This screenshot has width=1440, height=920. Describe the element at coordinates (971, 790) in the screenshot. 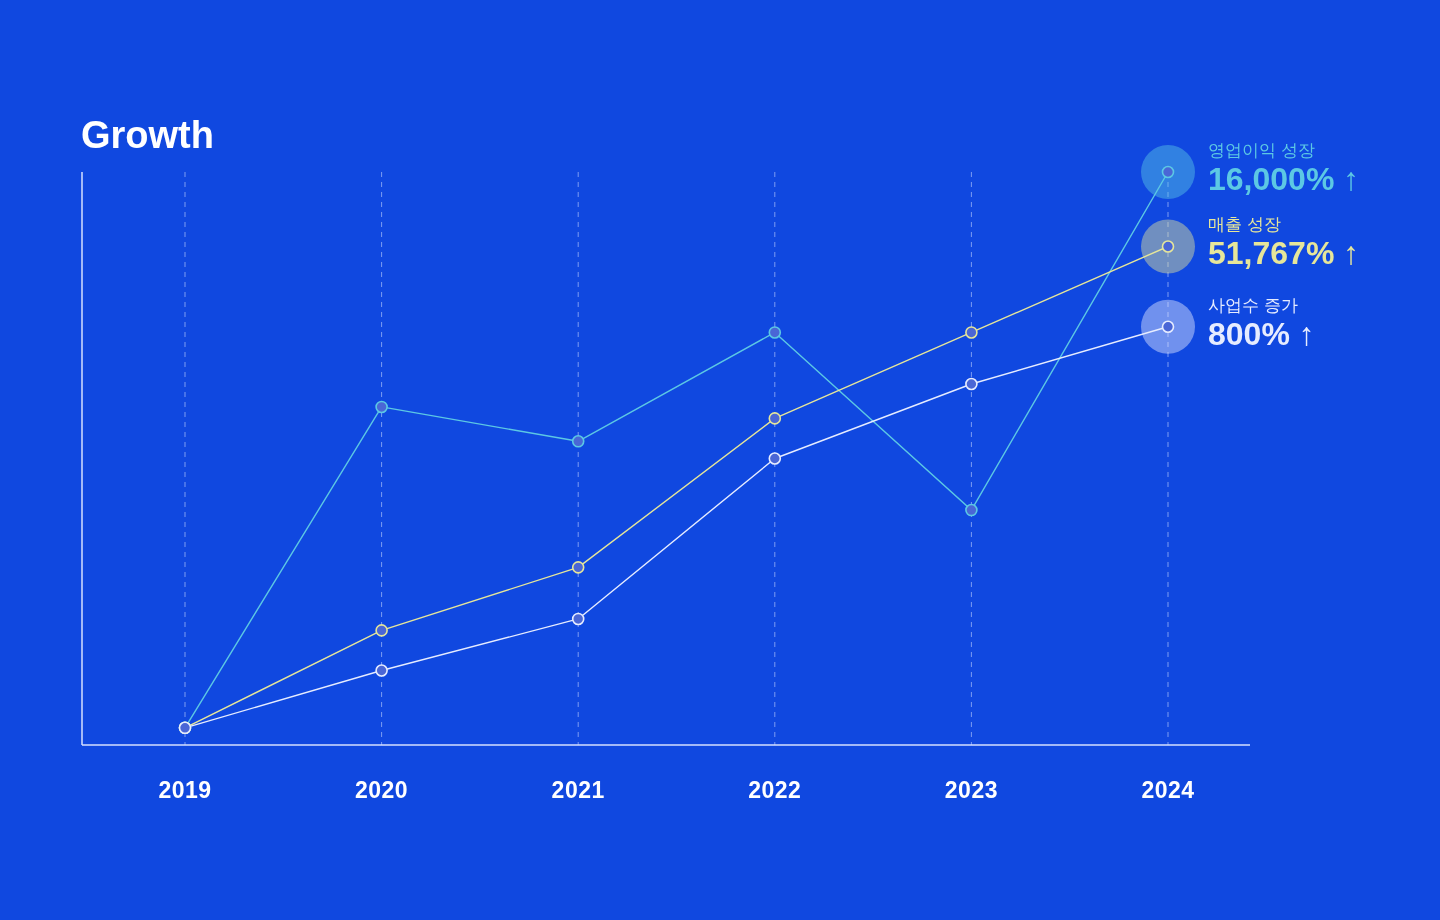

I see `x-tick-label: 2023` at that location.